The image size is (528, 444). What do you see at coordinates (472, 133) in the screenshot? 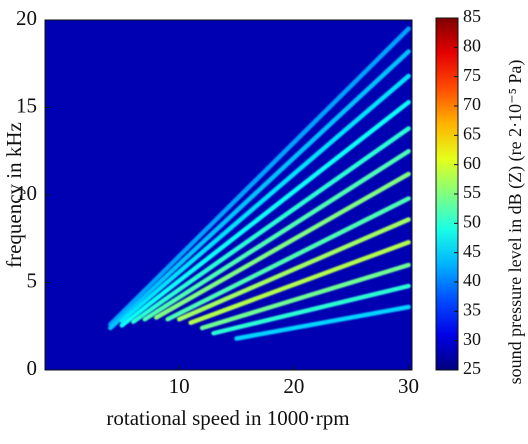
I see `colorbar-tick-label: 65` at bounding box center [472, 133].